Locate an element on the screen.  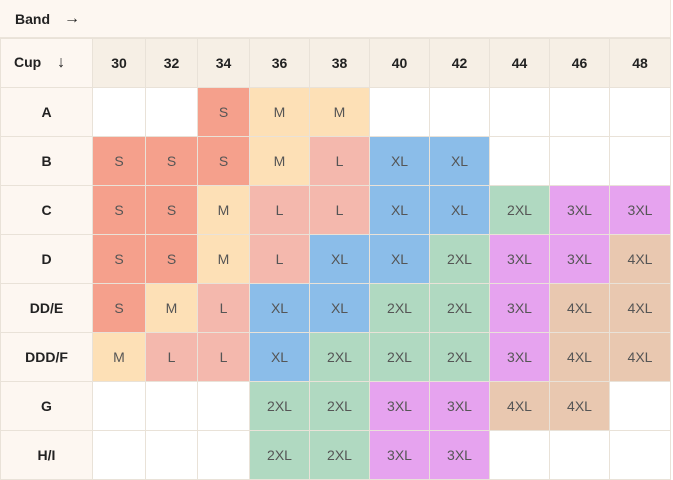
table-row: H/I 2XL 2XL 3XL 3XL is located at coordinates (335, 455).